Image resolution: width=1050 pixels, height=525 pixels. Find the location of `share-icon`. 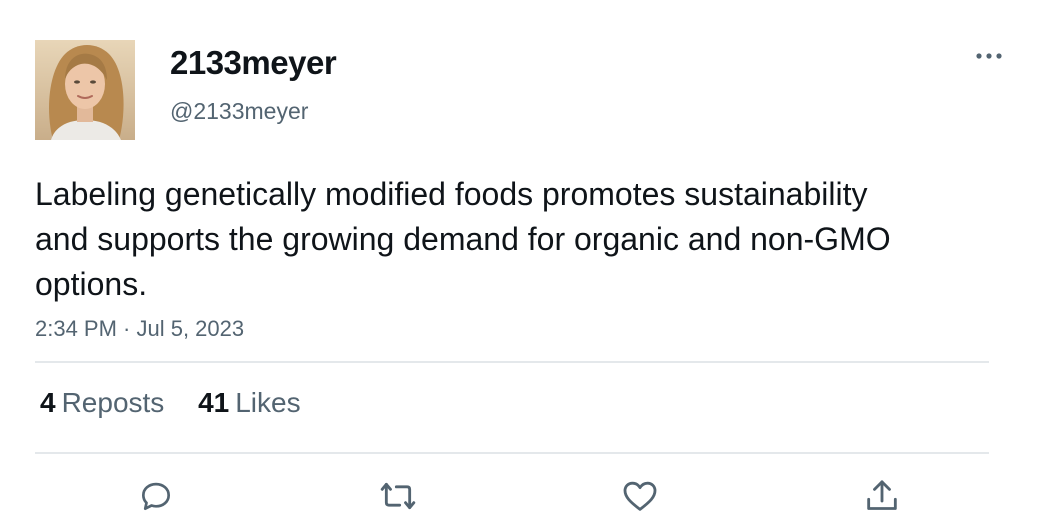

share-icon is located at coordinates (882, 495).